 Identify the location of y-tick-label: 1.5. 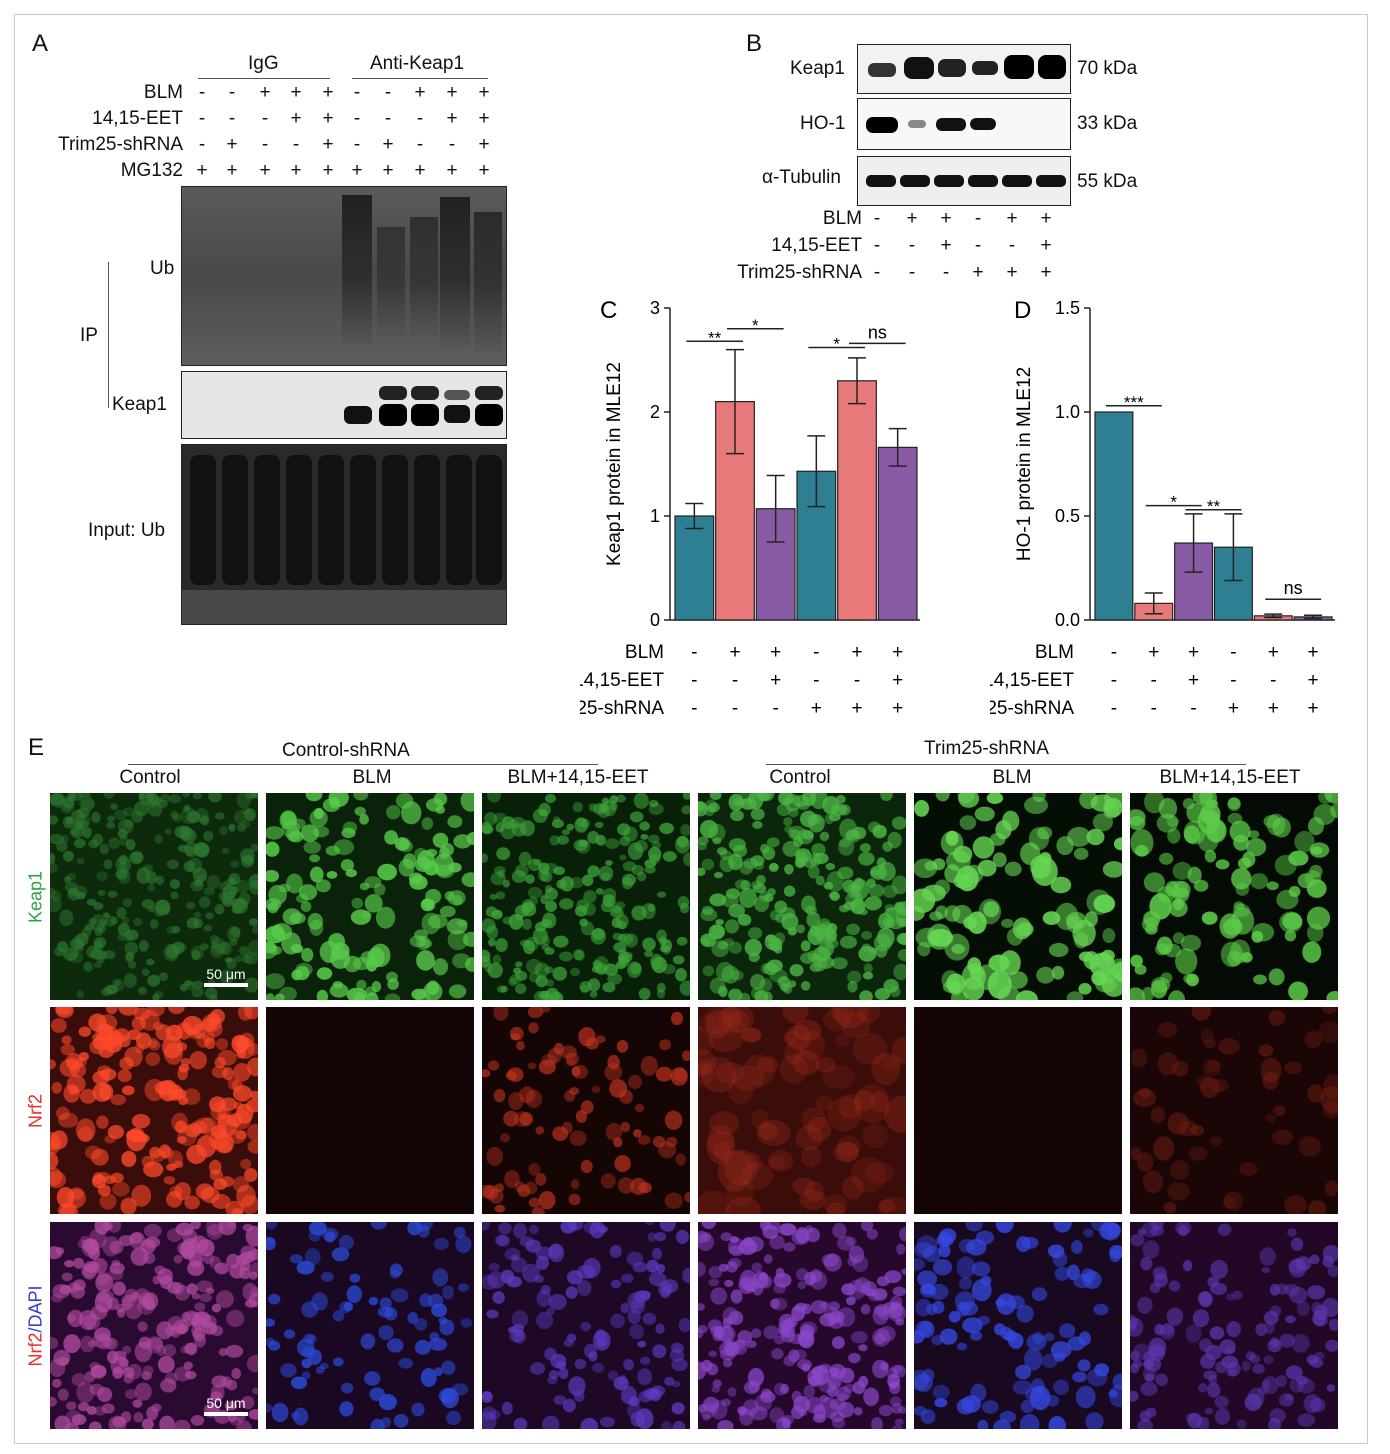
(1067, 308).